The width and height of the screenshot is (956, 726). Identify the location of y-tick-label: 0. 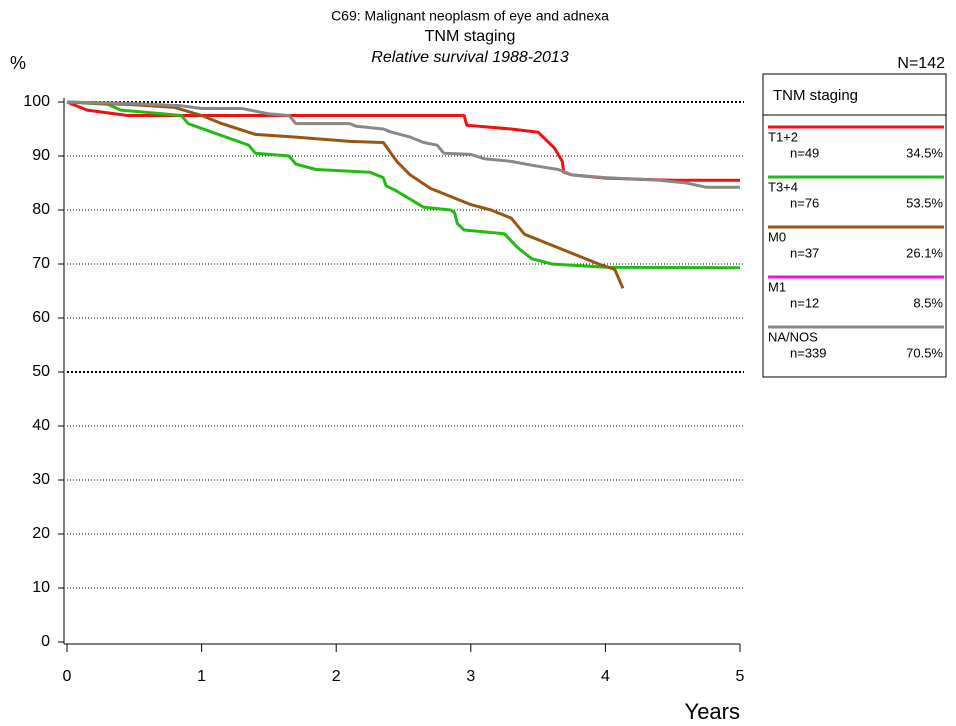
(45, 641).